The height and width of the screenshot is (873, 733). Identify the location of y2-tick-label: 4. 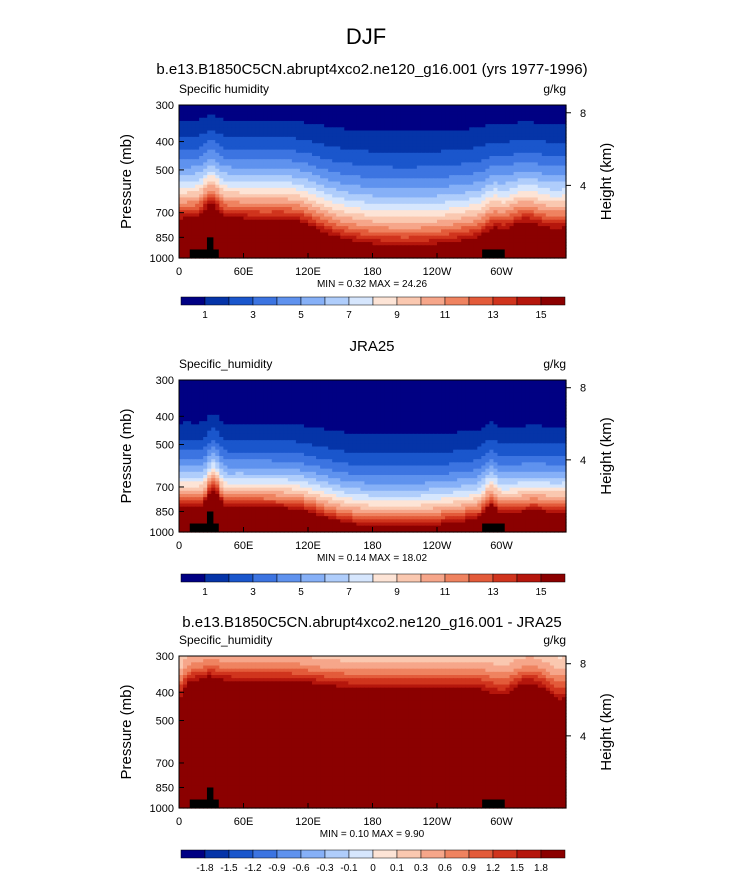
(583, 186).